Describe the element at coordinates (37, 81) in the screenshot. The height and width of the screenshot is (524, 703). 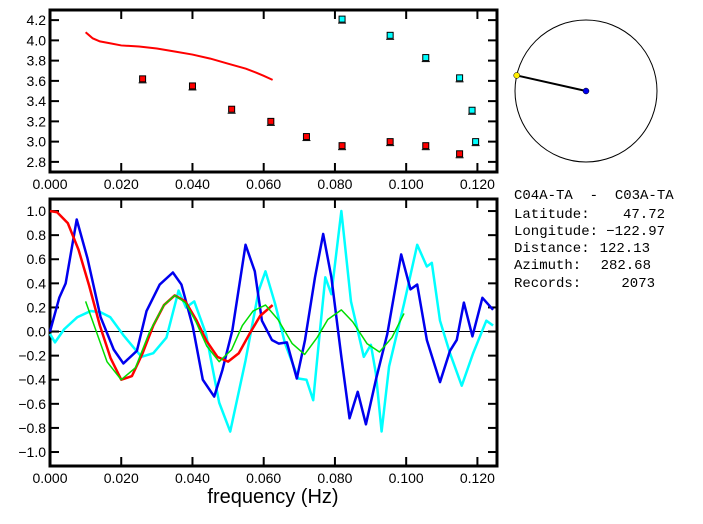
I see `y-tick-label: 3.6` at that location.